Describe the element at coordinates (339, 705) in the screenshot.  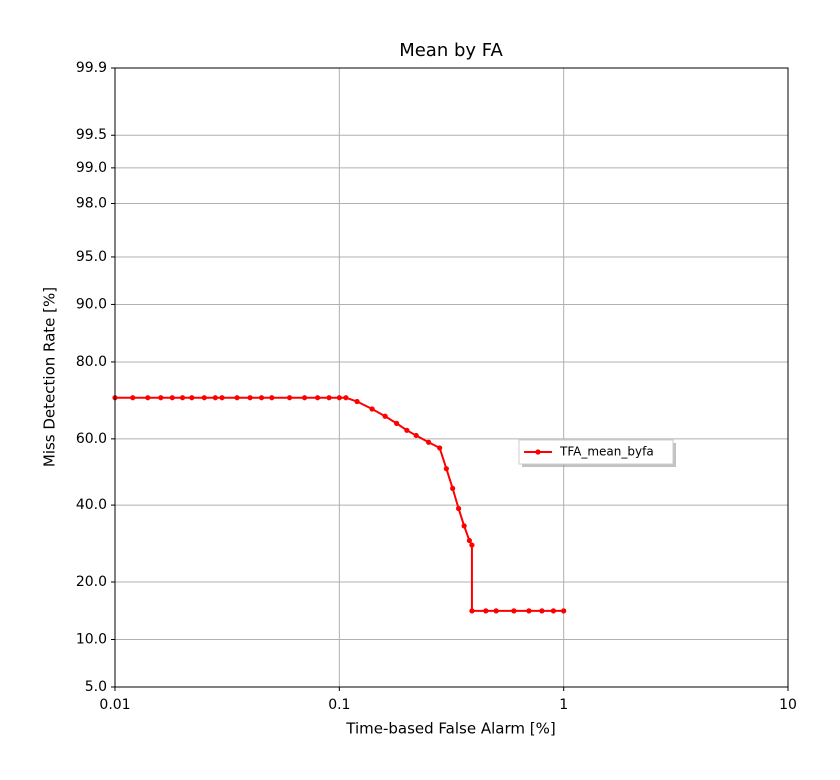
I see `x-tick-label: 0.1` at that location.